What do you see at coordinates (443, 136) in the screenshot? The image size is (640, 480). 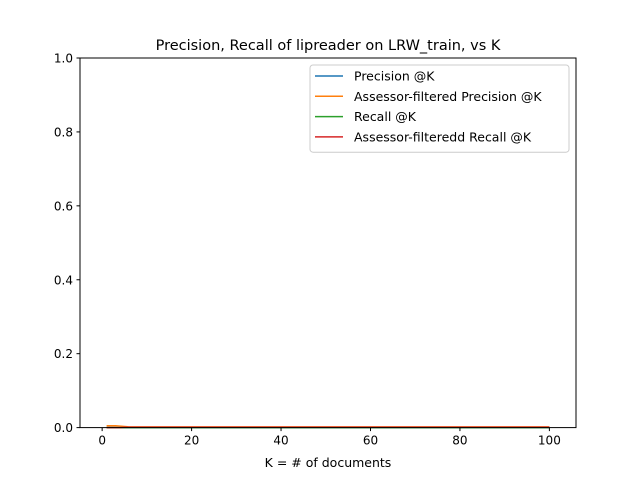 I see `legend-entry-label: Assessor-filteredd Recall @K` at bounding box center [443, 136].